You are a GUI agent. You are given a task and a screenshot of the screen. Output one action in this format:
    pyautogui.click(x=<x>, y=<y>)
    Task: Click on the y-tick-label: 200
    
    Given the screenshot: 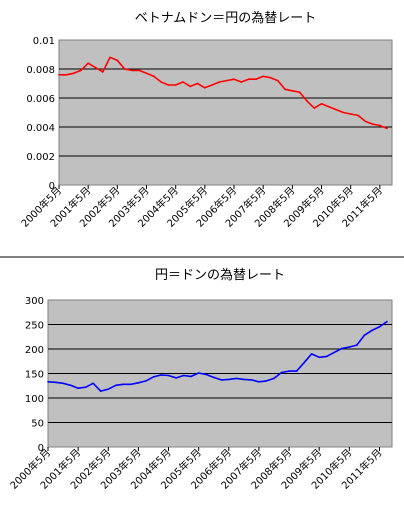 What is the action you would take?
    pyautogui.click(x=34, y=350)
    